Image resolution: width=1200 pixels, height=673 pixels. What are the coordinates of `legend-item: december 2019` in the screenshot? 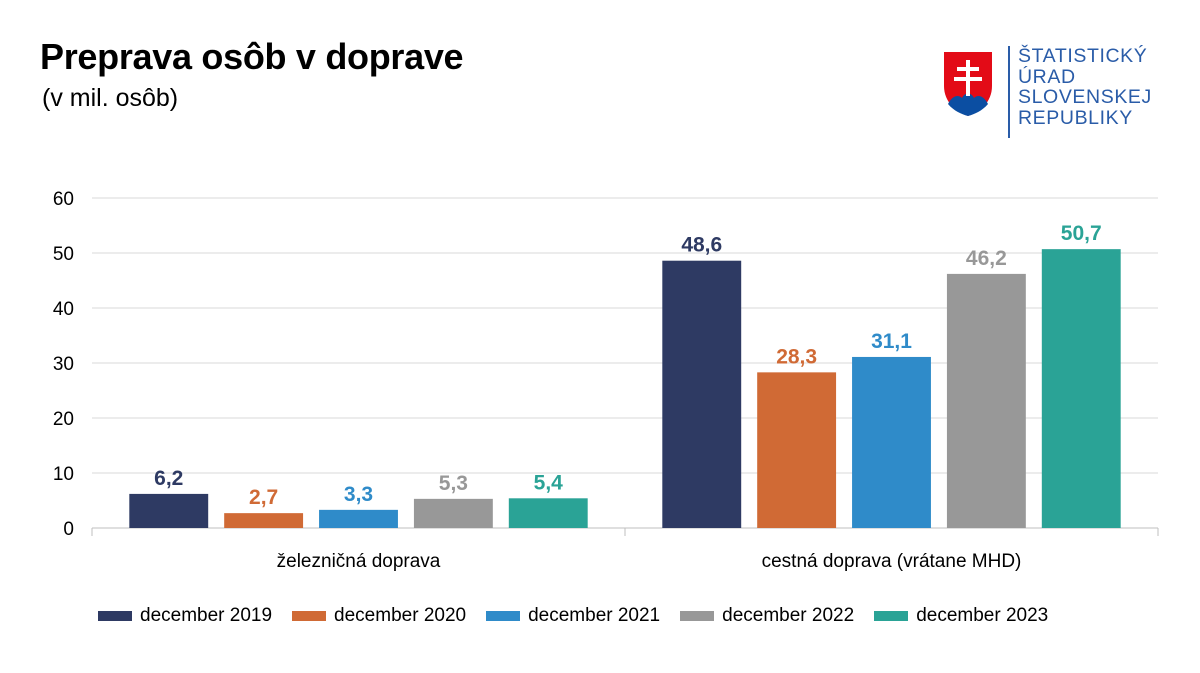 It's located at (185, 616).